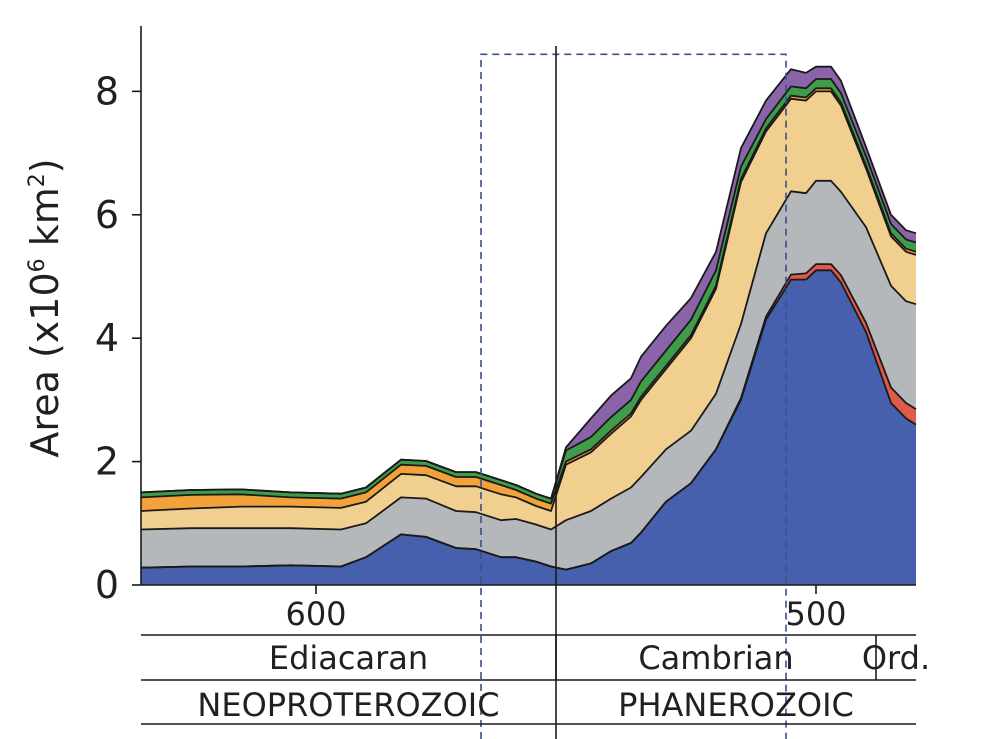 This screenshot has width=989, height=739. Describe the element at coordinates (107, 91) in the screenshot. I see `y-tick-label: 8` at that location.